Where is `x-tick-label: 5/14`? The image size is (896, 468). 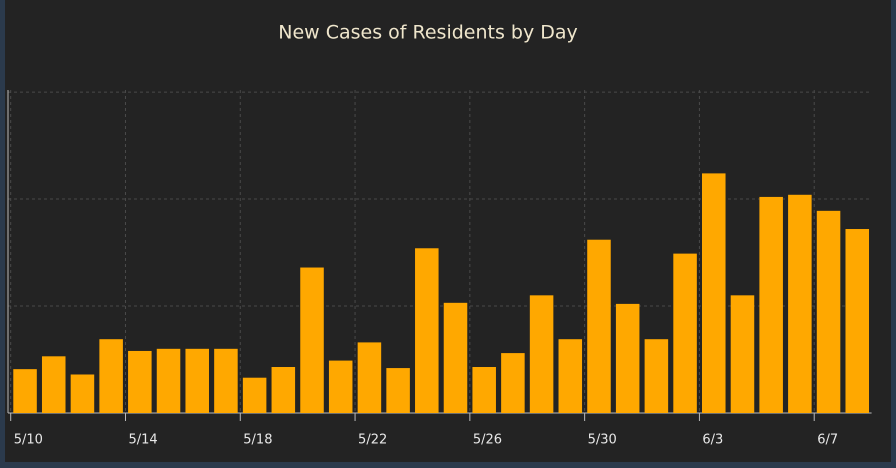
x-tick-label: 5/14 is located at coordinates (142, 440).